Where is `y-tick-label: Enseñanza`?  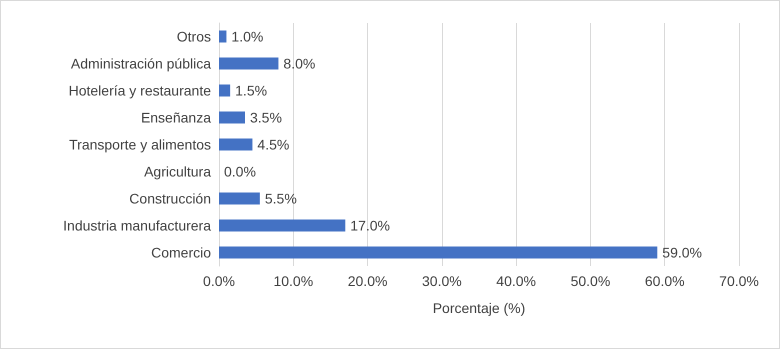
y-tick-label: Enseñanza is located at coordinates (176, 118).